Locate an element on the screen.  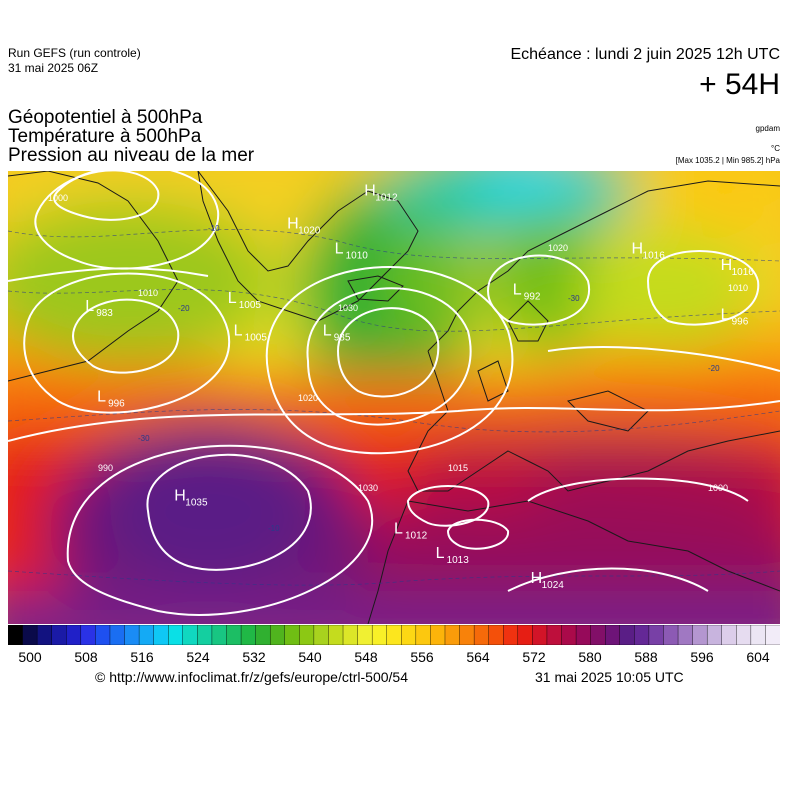
colorbar-tick-label: 532 is located at coordinates (254, 657).